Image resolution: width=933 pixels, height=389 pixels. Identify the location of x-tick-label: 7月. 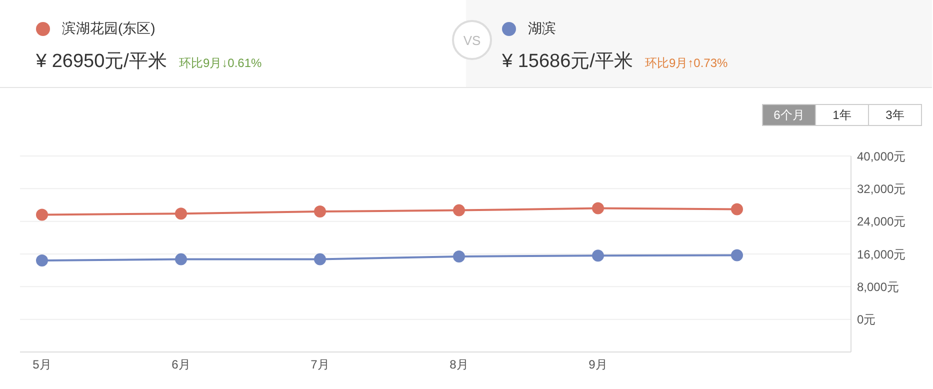
(320, 365).